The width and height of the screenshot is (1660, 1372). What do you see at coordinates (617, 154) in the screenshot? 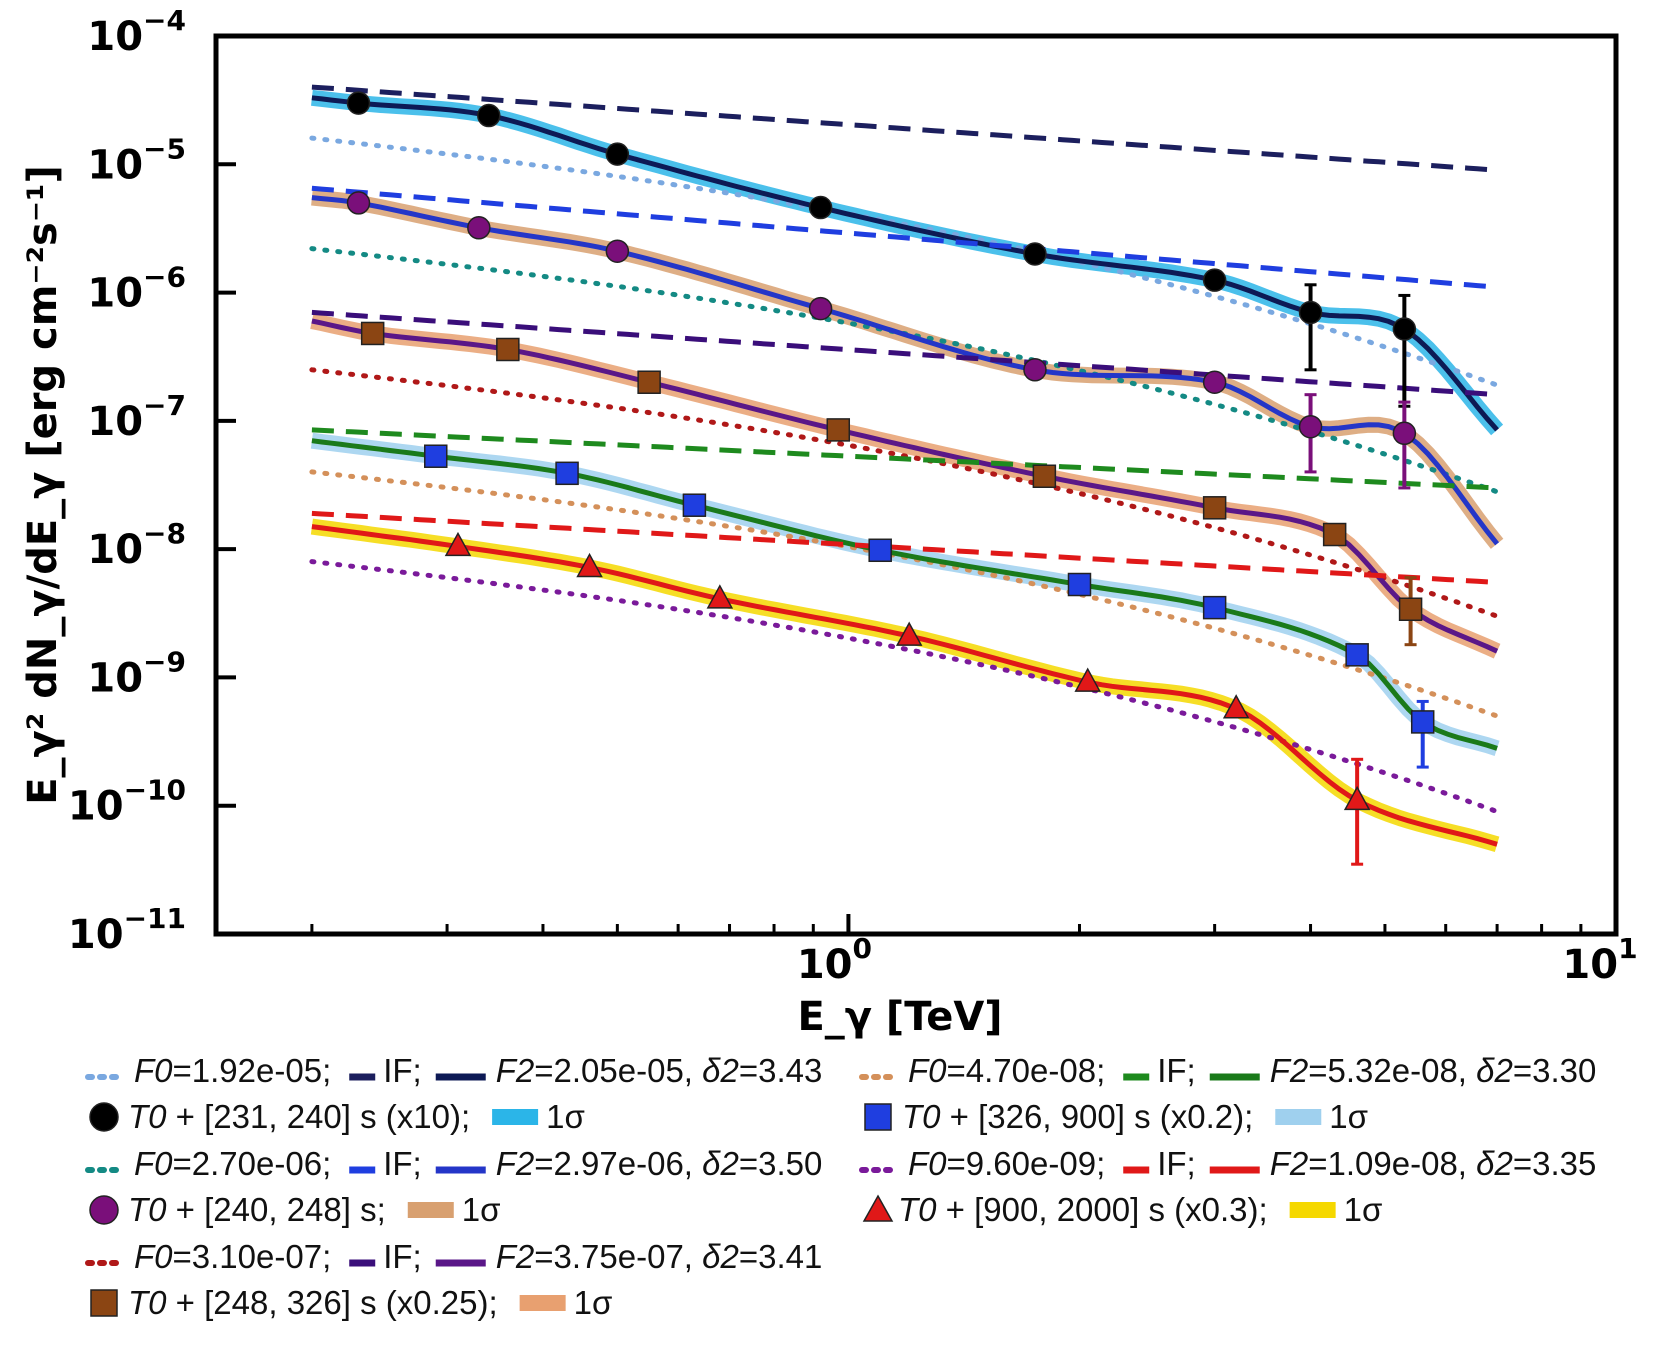
I see `point-s1-p3` at bounding box center [617, 154].